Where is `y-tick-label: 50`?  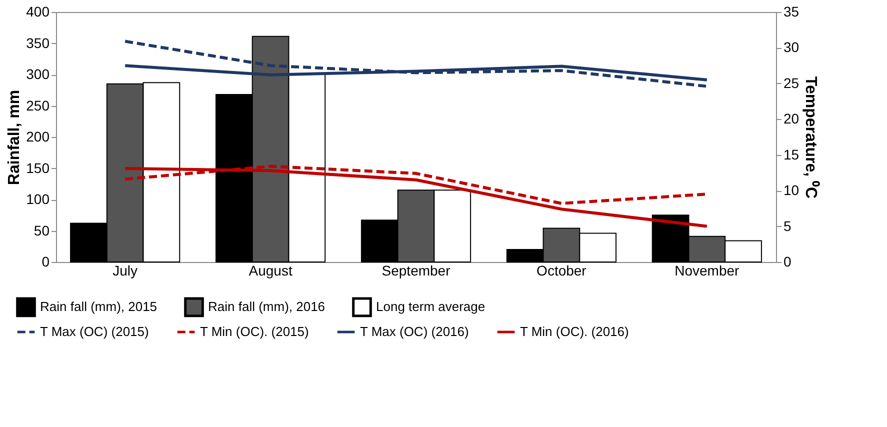 y-tick-label: 50 is located at coordinates (42, 230).